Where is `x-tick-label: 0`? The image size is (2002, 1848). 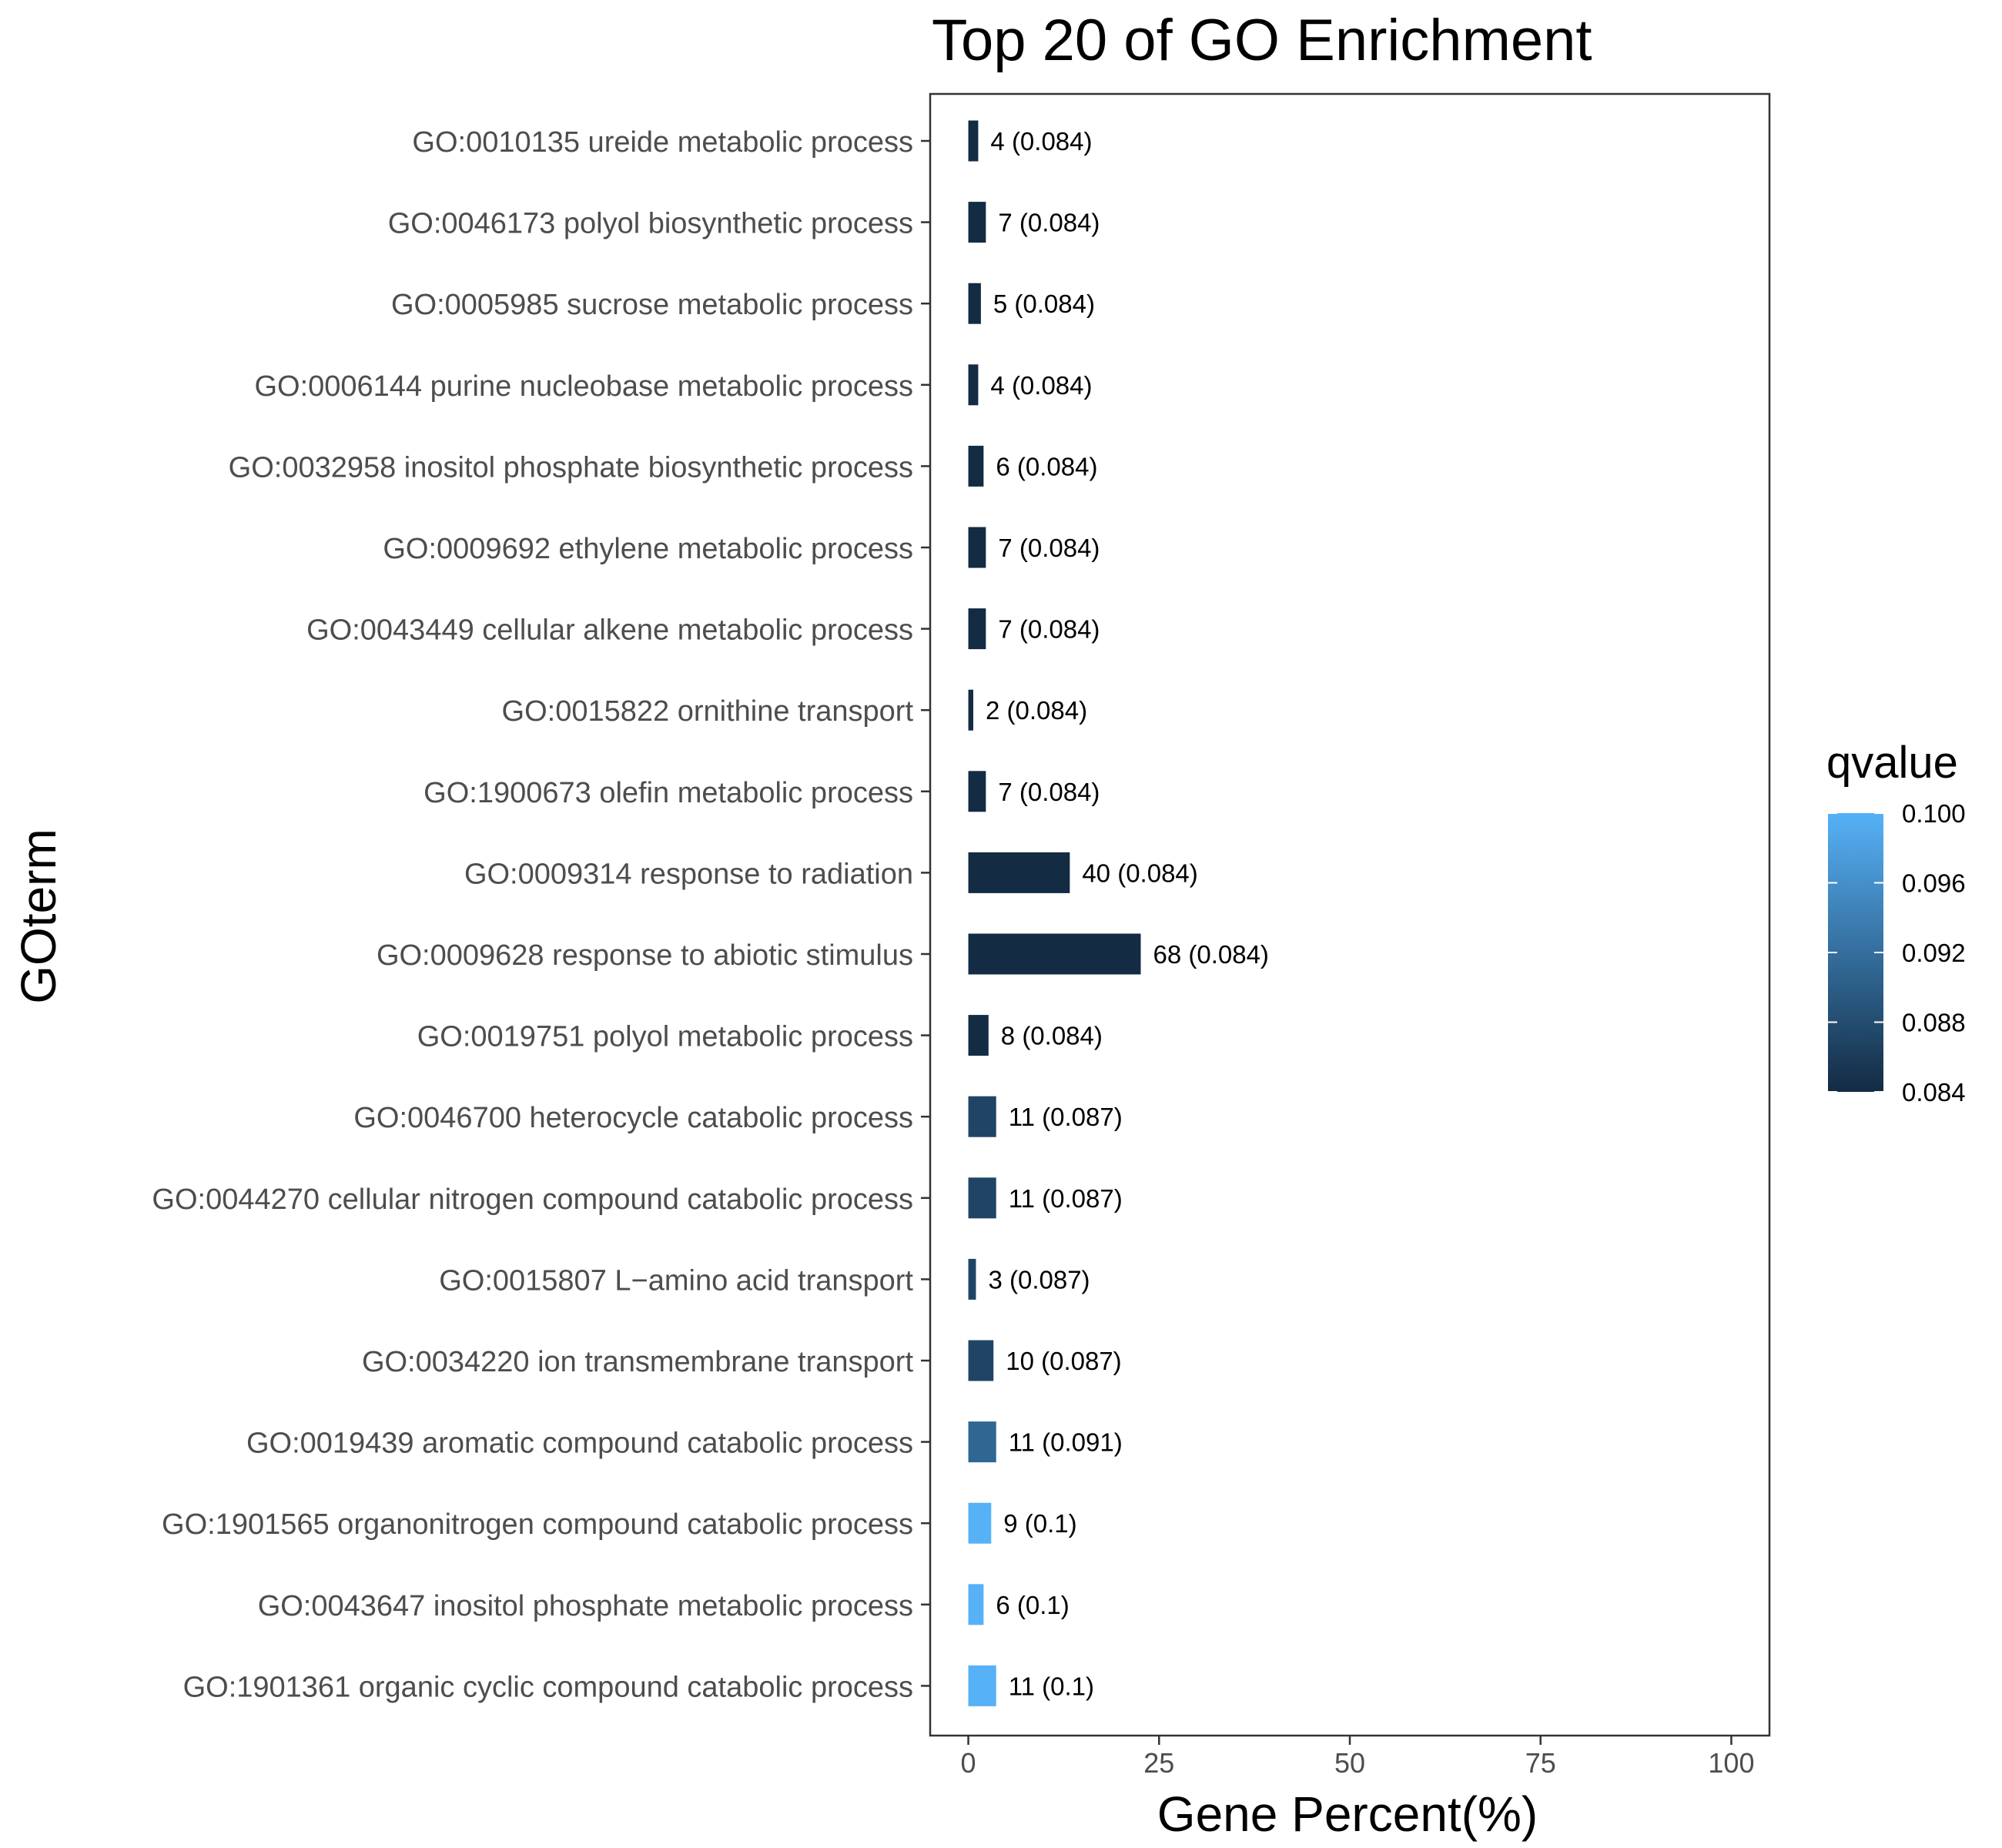
x-tick-label: 0 is located at coordinates (968, 1763).